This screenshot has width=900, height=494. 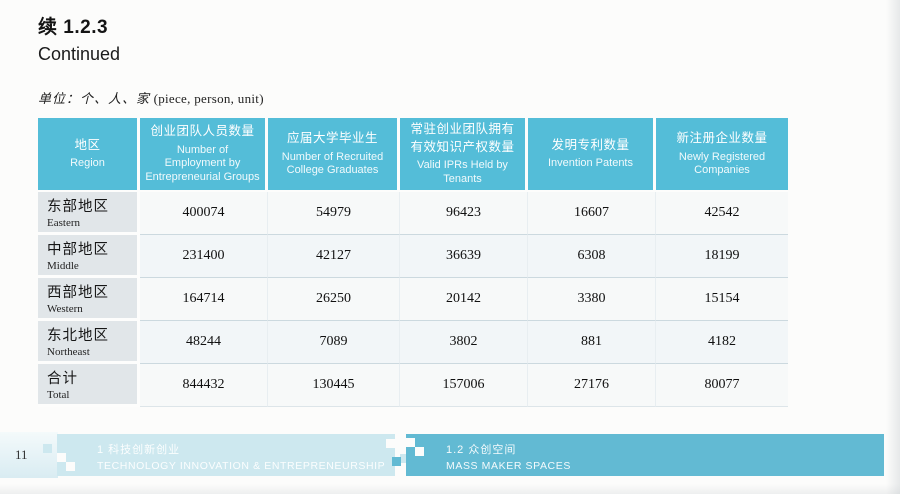 What do you see at coordinates (79, 54) in the screenshot?
I see `table-number-title-en: Continued` at bounding box center [79, 54].